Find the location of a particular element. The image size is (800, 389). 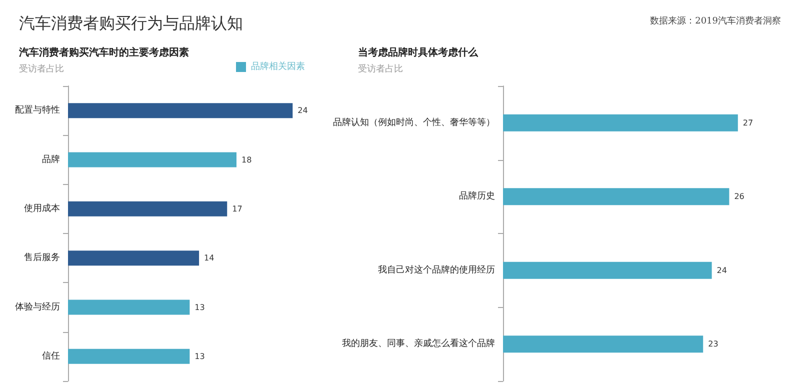

data-label: 23 is located at coordinates (713, 344).